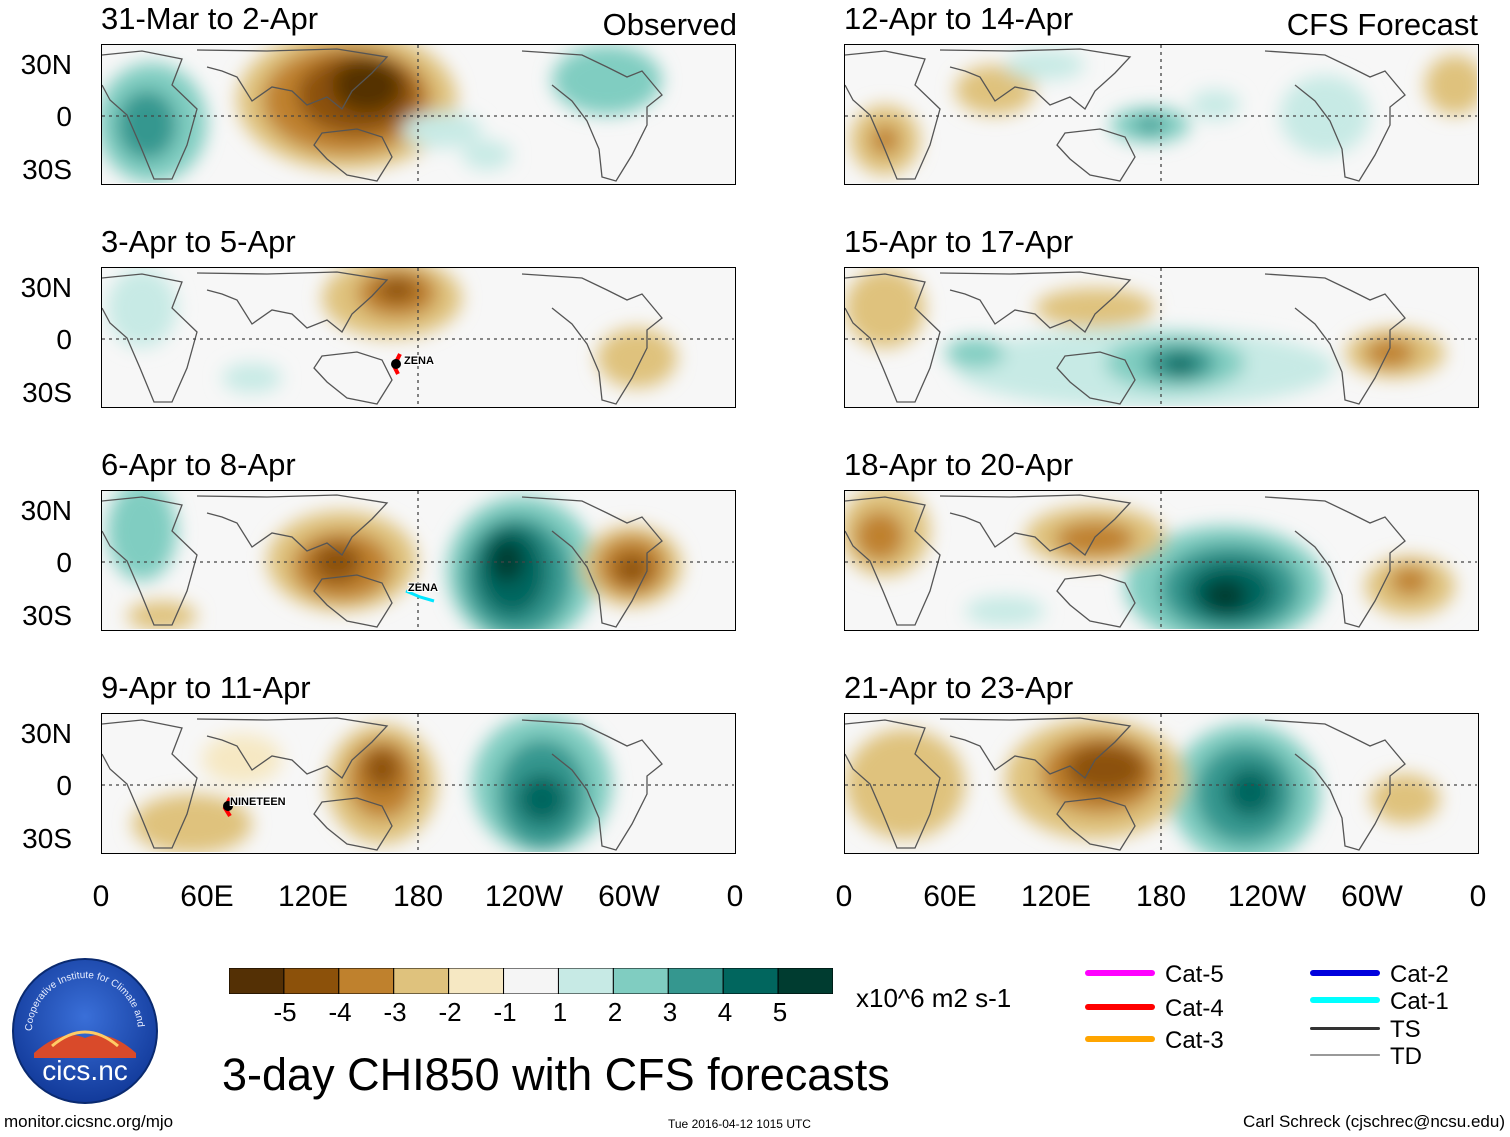  Describe the element at coordinates (395, 1012) in the screenshot. I see `colorbar-tick-label: -3` at that location.